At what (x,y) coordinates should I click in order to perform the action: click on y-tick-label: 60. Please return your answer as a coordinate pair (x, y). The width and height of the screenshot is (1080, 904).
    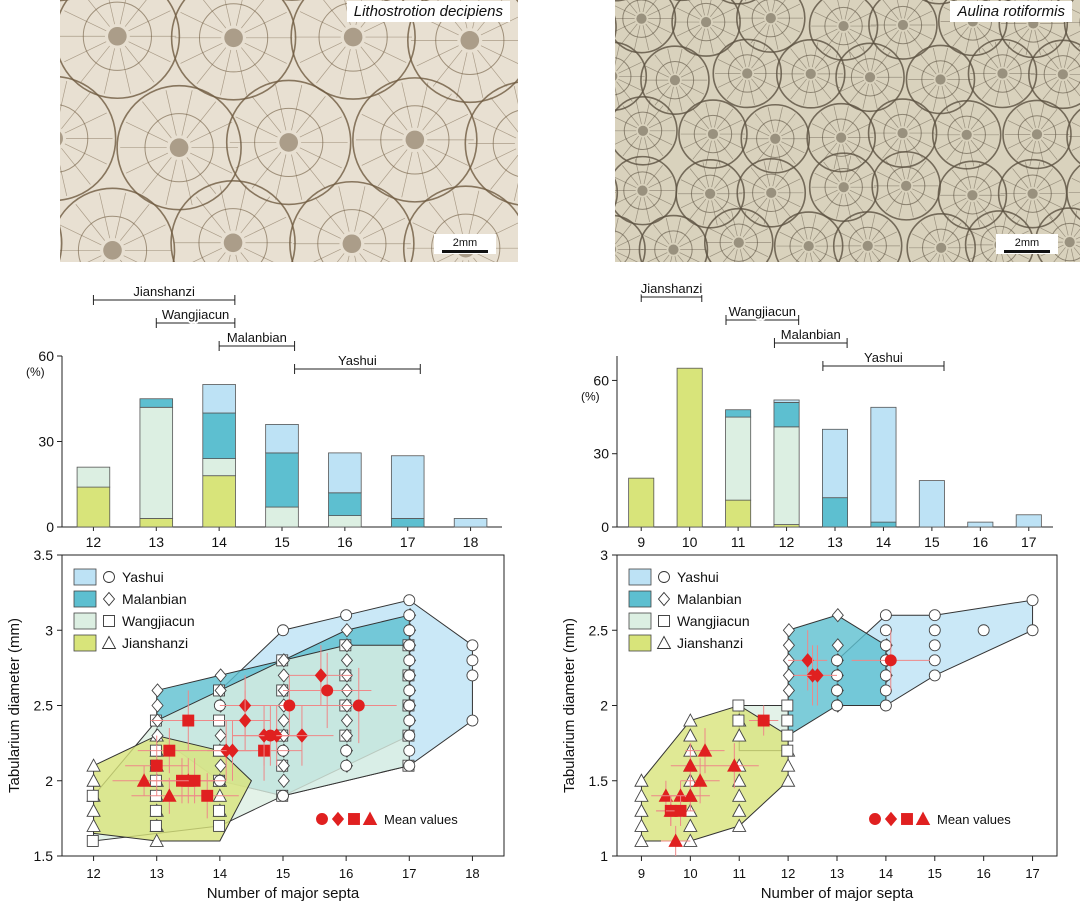
    Looking at the image, I should click on (601, 380).